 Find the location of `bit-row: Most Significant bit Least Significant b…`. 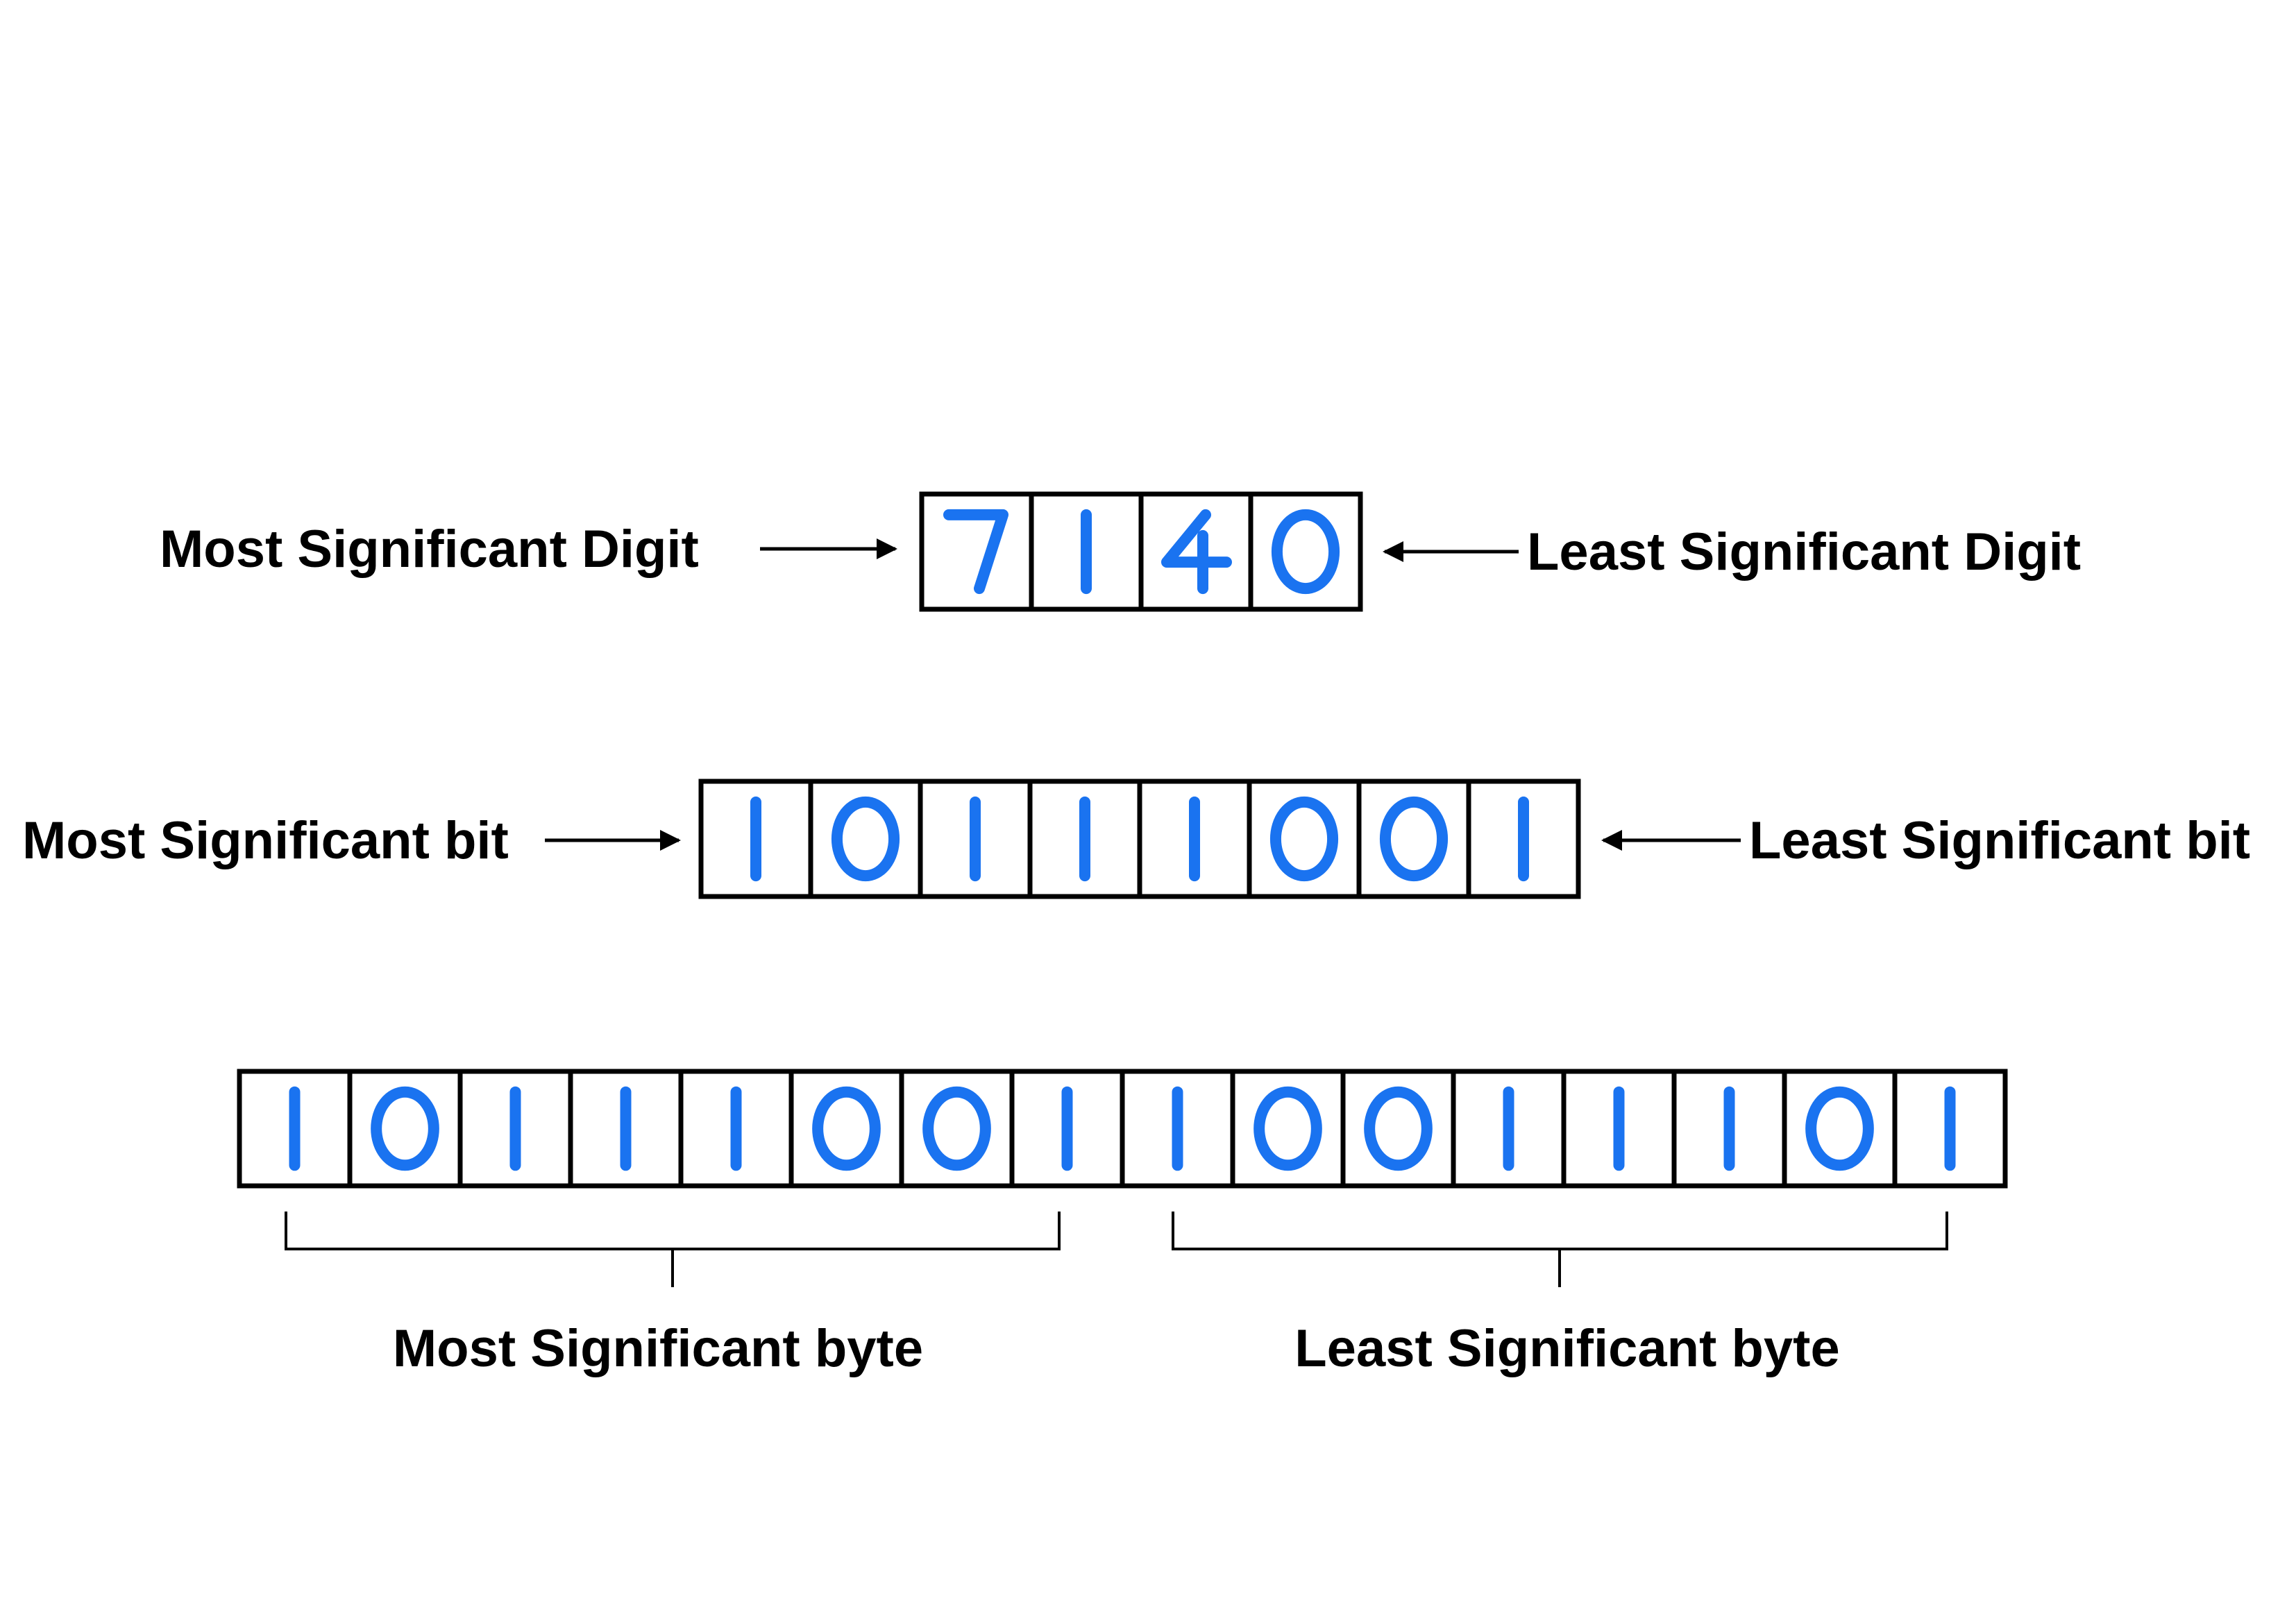

bit-row: Most Significant bit Least Significant b… is located at coordinates (1136, 839).